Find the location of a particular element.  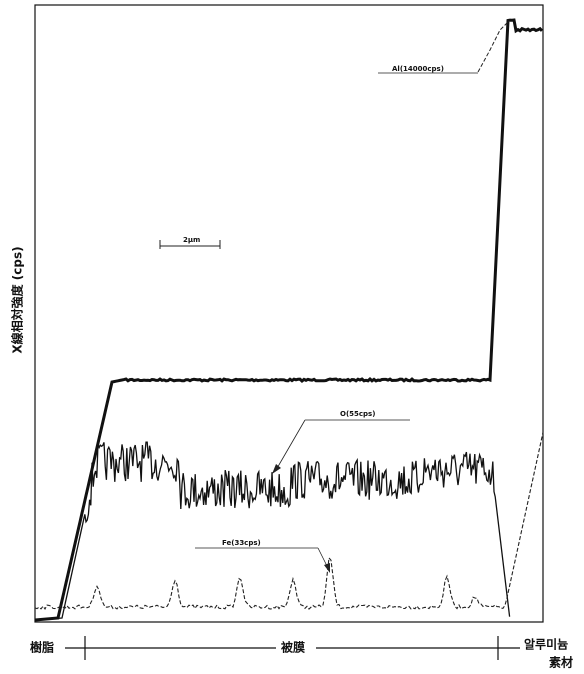

region-label: 被膜 is located at coordinates (293, 647).